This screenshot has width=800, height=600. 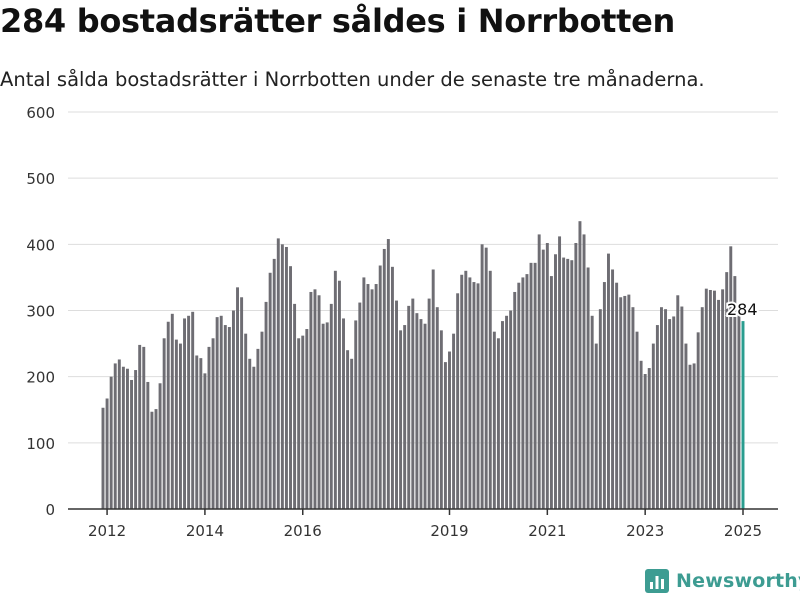 I want to click on y-tick-label: 400, so click(x=40, y=245).